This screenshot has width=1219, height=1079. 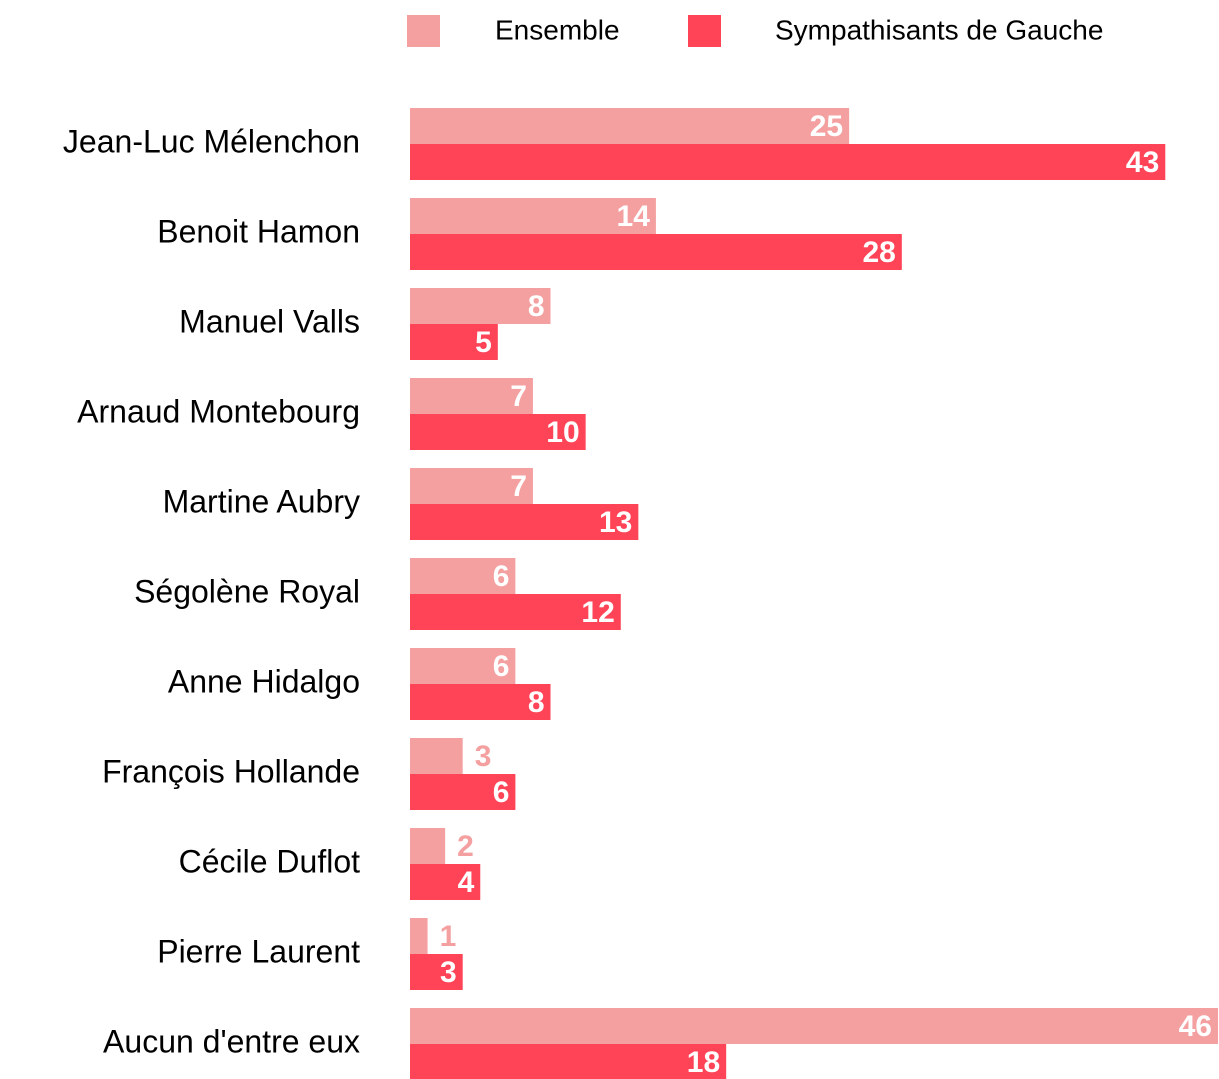 What do you see at coordinates (269, 321) in the screenshot?
I see `category-label: Manuel Valls` at bounding box center [269, 321].